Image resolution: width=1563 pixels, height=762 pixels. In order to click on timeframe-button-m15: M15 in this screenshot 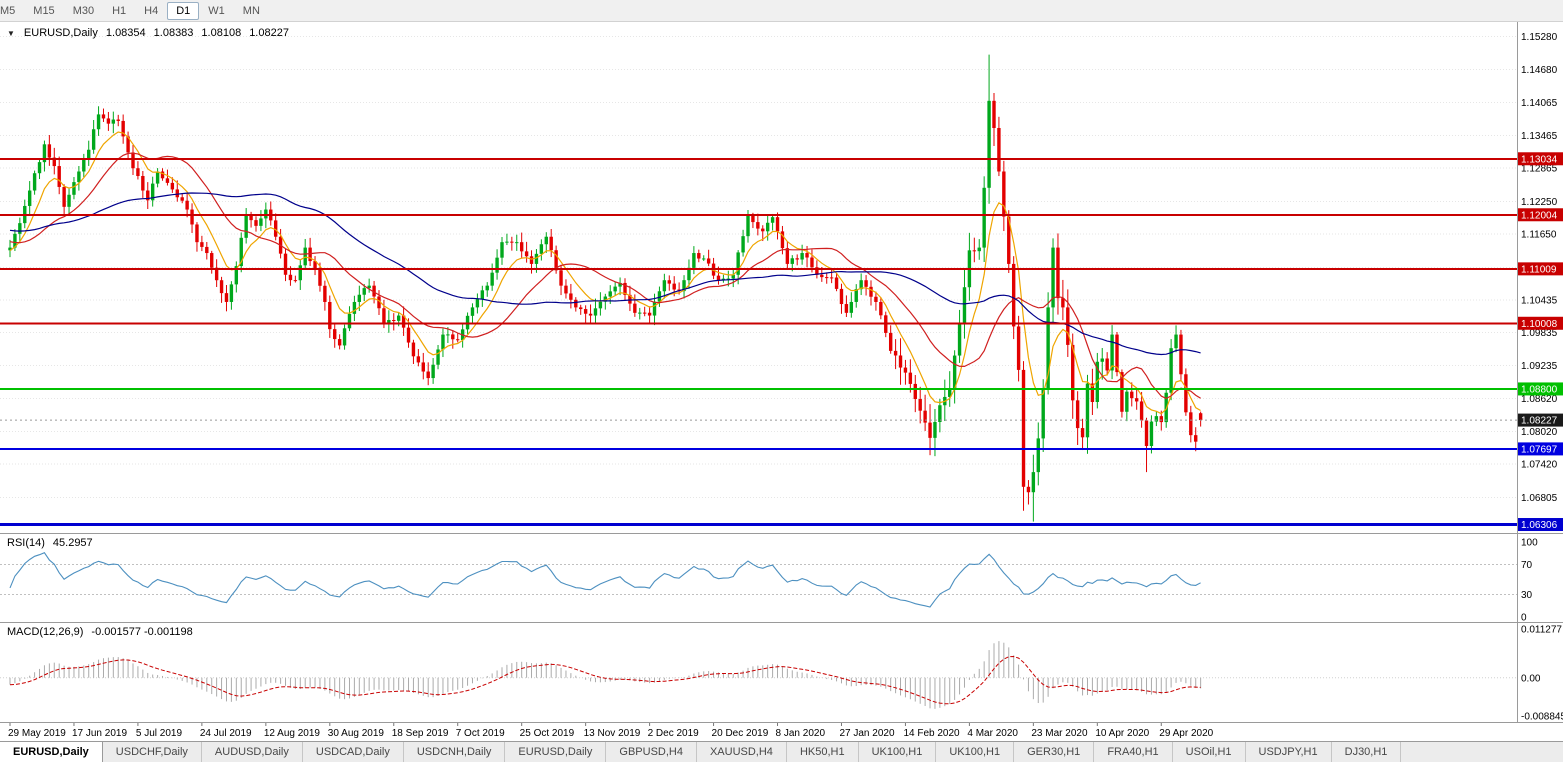, I will do `click(44, 10)`.